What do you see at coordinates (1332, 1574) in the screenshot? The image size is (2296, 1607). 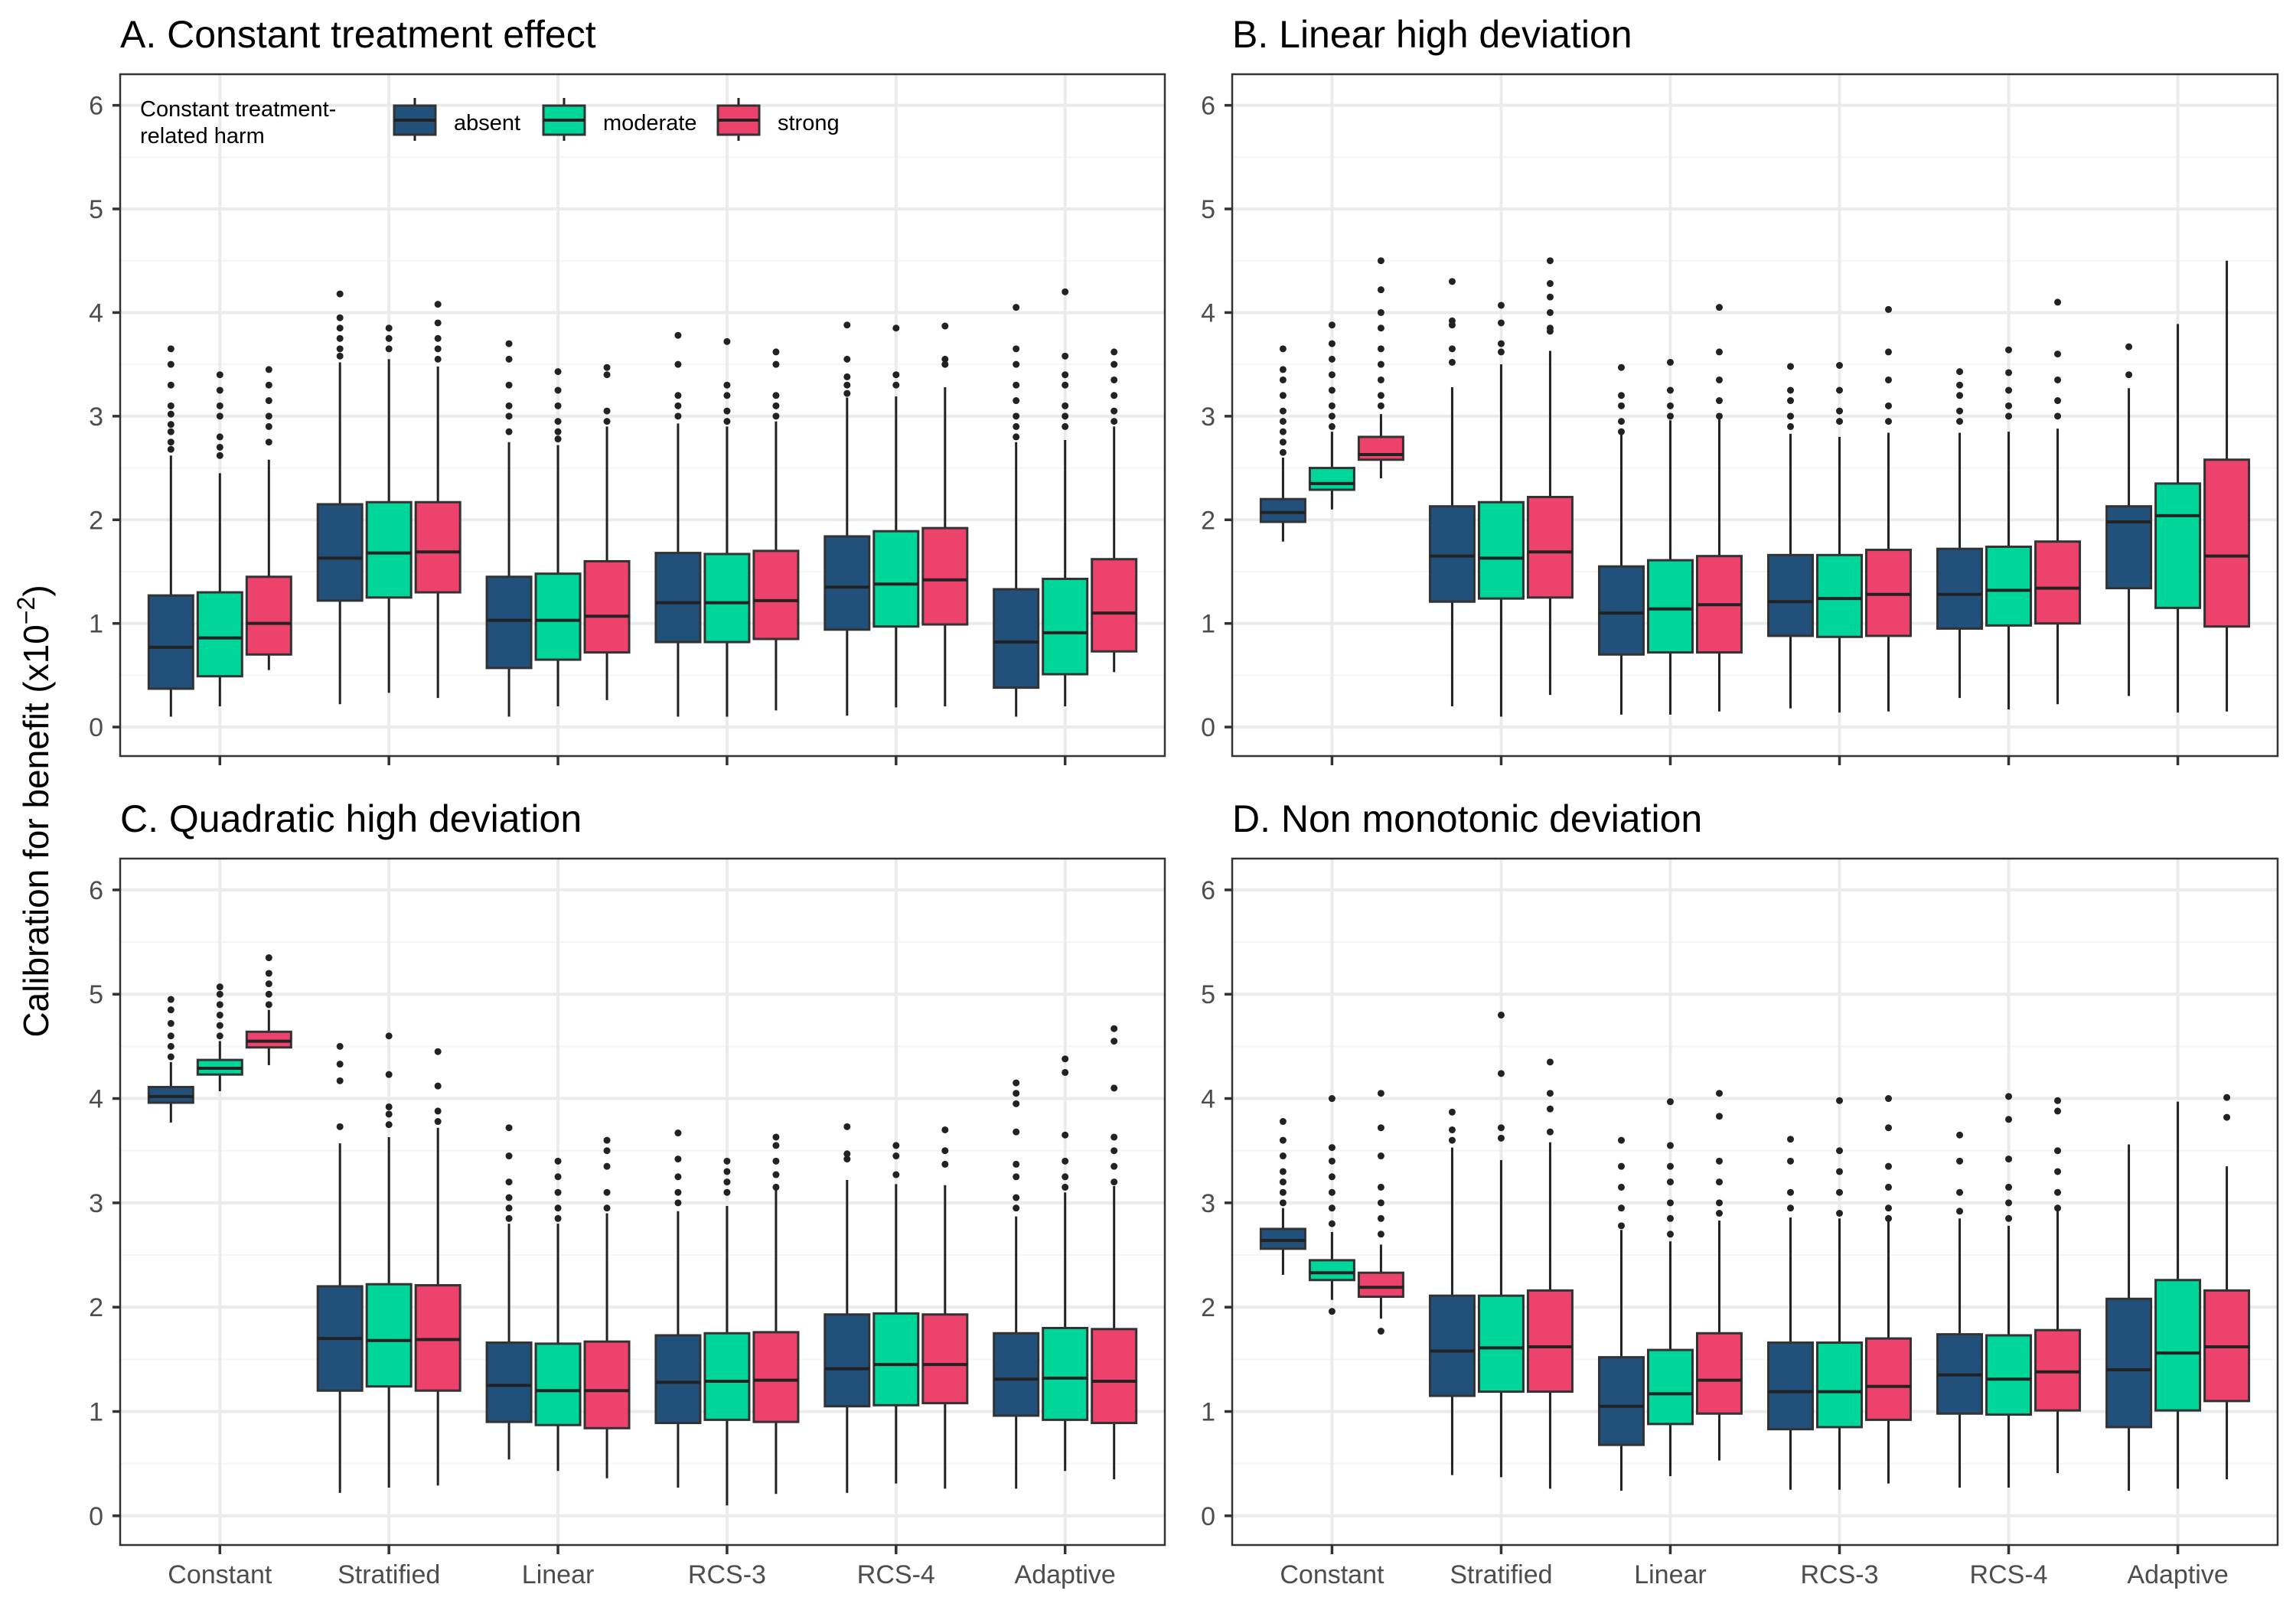 I see `x-tick-label: Constant` at bounding box center [1332, 1574].